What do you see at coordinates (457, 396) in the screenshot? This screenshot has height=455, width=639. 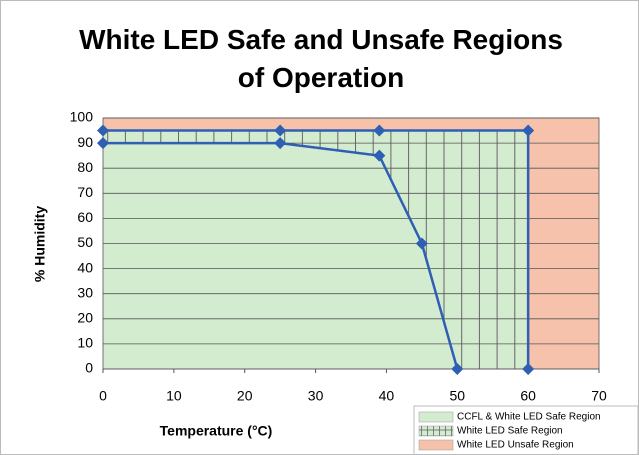 I see `x-tick-label: 50` at bounding box center [457, 396].